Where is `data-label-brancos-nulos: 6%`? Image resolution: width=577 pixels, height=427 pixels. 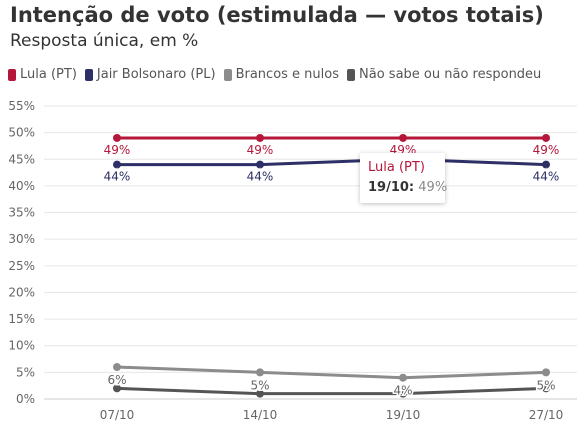
data-label-brancos-nulos: 6% is located at coordinates (116, 380).